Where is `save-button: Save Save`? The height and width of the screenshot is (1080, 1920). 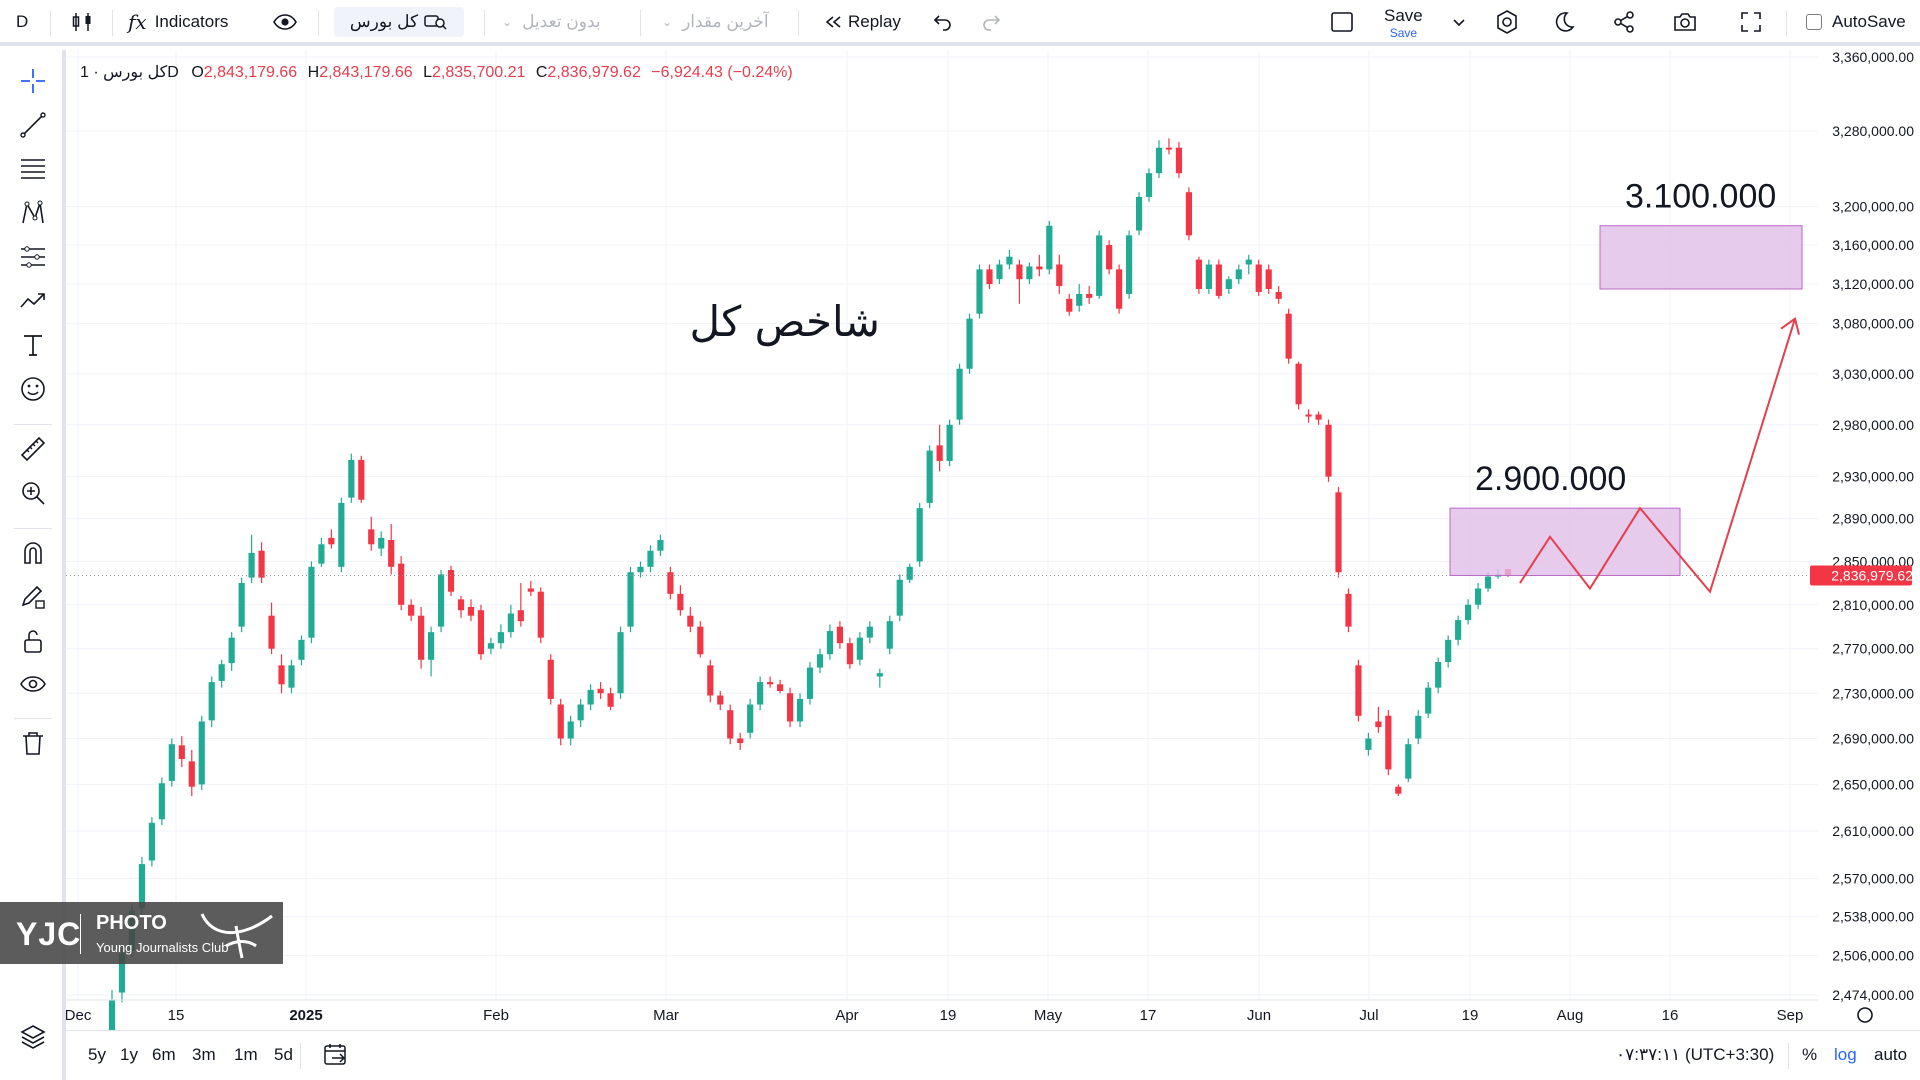
save-button: Save Save is located at coordinates (1403, 23).